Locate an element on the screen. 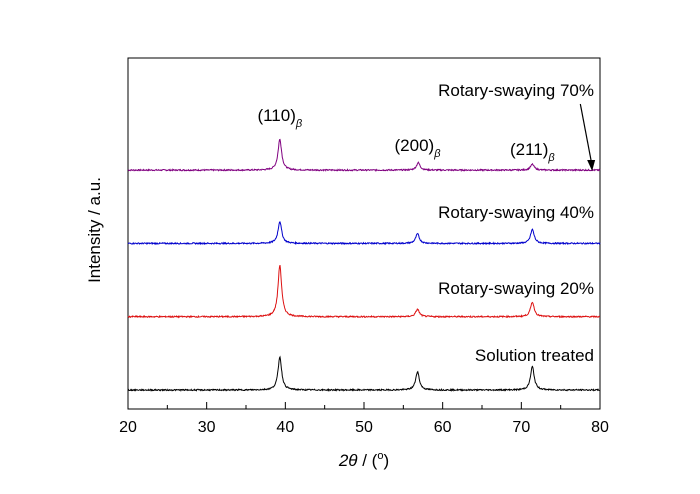 Image resolution: width=700 pixels, height=494 pixels. peak-label-0: (110)β is located at coordinates (279, 118).